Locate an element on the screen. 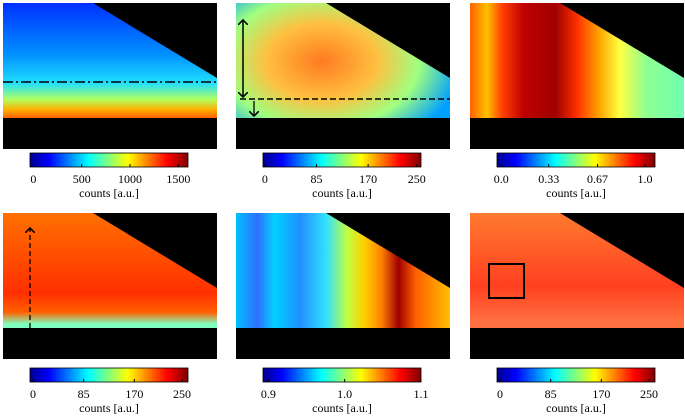 This screenshot has width=685, height=417. tick-label: 1500 is located at coordinates (178, 179).